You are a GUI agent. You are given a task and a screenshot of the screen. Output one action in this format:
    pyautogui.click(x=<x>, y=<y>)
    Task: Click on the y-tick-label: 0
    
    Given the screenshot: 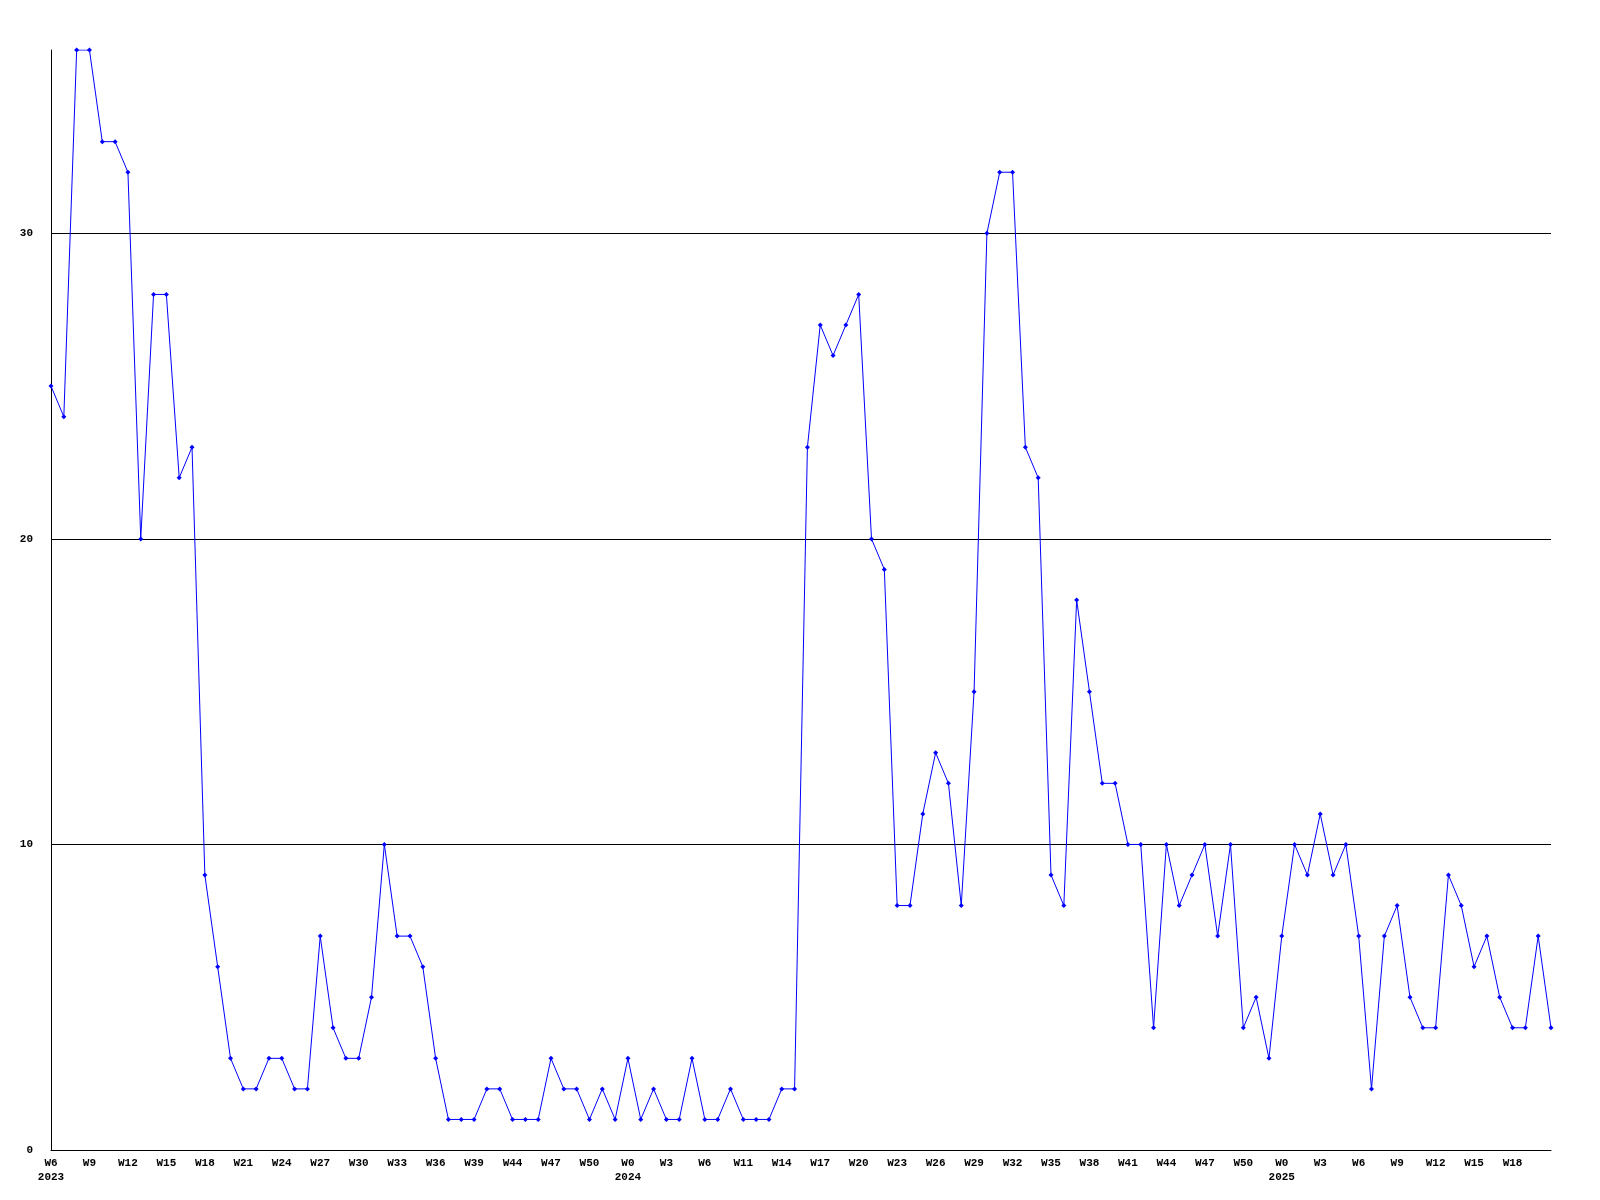 What is the action you would take?
    pyautogui.click(x=29, y=1150)
    